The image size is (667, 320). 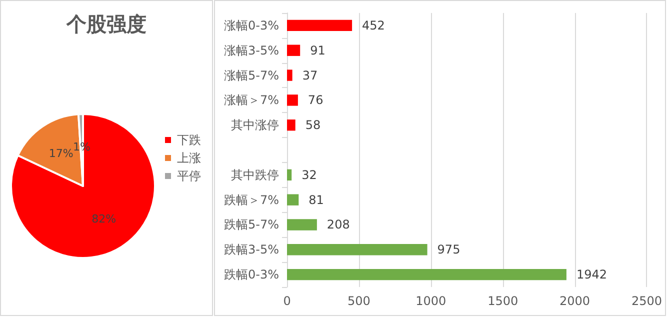 What do you see at coordinates (318, 50) in the screenshot?
I see `data-label: 91` at bounding box center [318, 50].